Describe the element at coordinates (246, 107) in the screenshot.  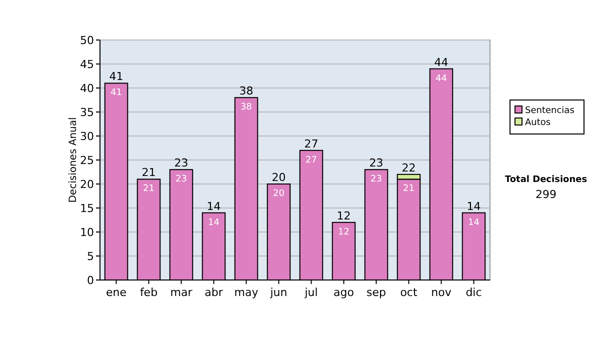
I see `data-label: 38` at that location.